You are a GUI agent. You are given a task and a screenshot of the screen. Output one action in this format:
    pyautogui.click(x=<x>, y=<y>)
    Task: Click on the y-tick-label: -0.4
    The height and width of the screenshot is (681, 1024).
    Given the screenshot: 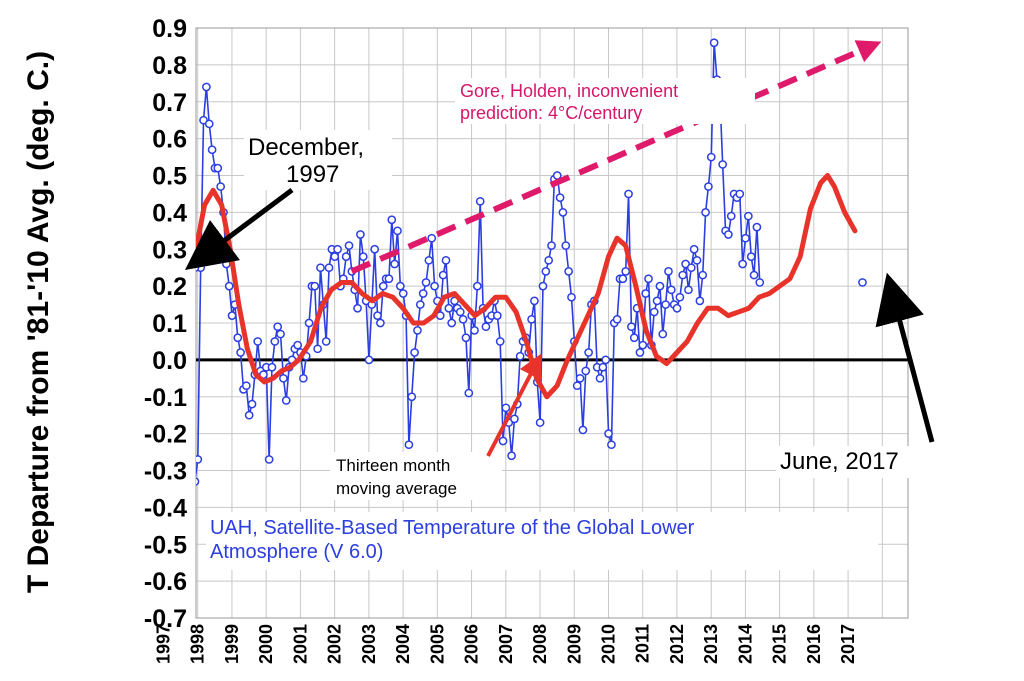 What is the action you would take?
    pyautogui.click(x=165, y=508)
    